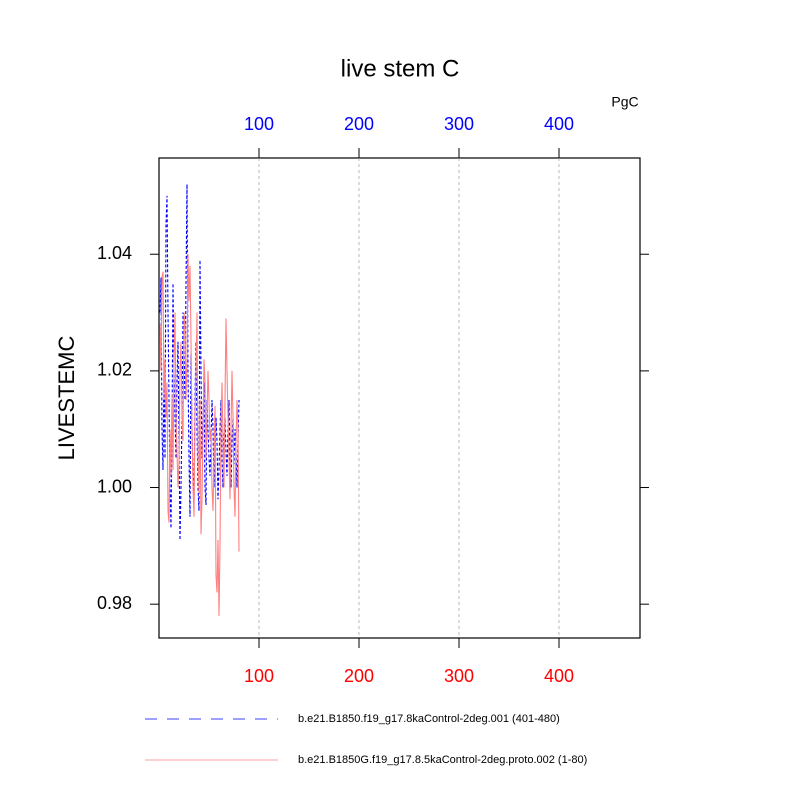 The height and width of the screenshot is (805, 800). I want to click on x-tick-label: 400, so click(559, 676).